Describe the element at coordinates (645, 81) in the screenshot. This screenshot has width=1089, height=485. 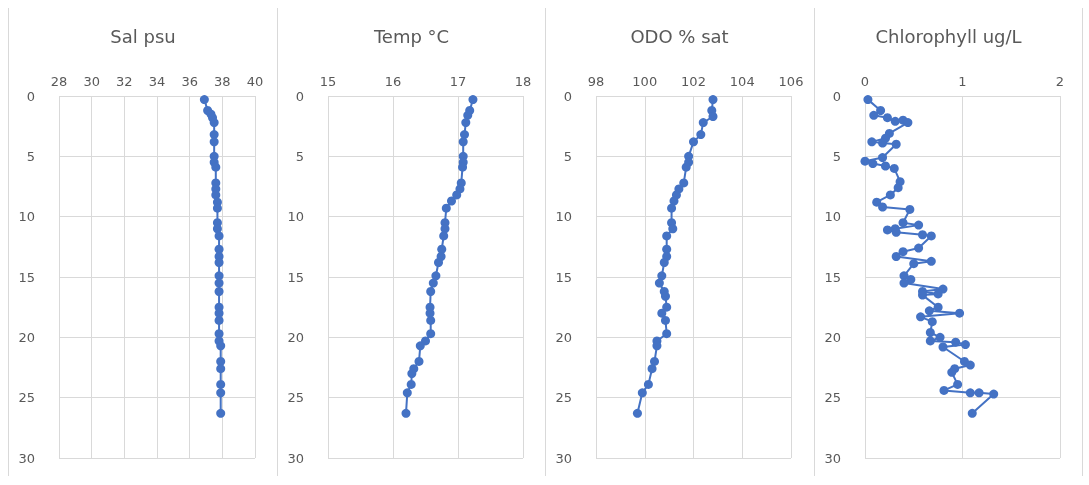
I see `x-tick-label: 100` at that location.